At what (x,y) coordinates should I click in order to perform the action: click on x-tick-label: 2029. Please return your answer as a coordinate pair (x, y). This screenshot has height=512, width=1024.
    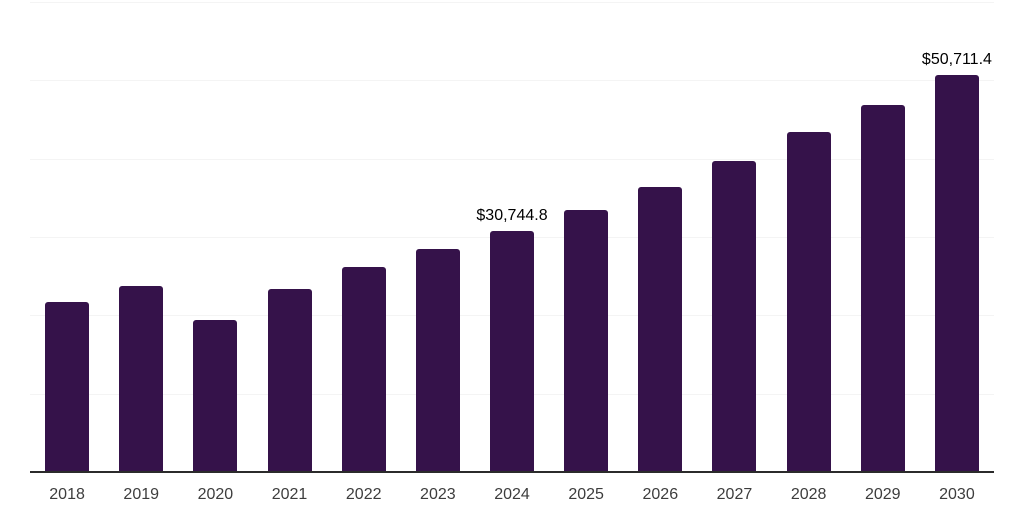
    Looking at the image, I should click on (882, 494).